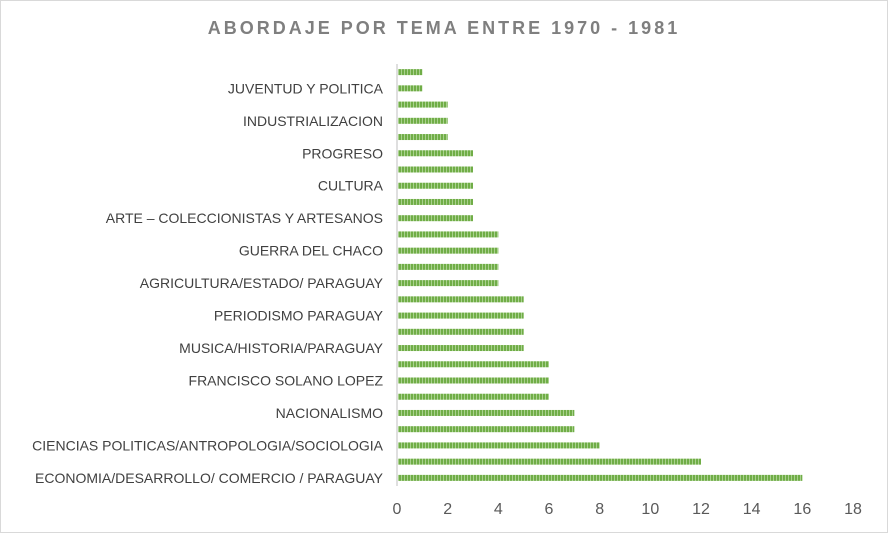  I want to click on category-label: AGRICULTURA/ESTADO/ PARAGUAY, so click(262, 283).